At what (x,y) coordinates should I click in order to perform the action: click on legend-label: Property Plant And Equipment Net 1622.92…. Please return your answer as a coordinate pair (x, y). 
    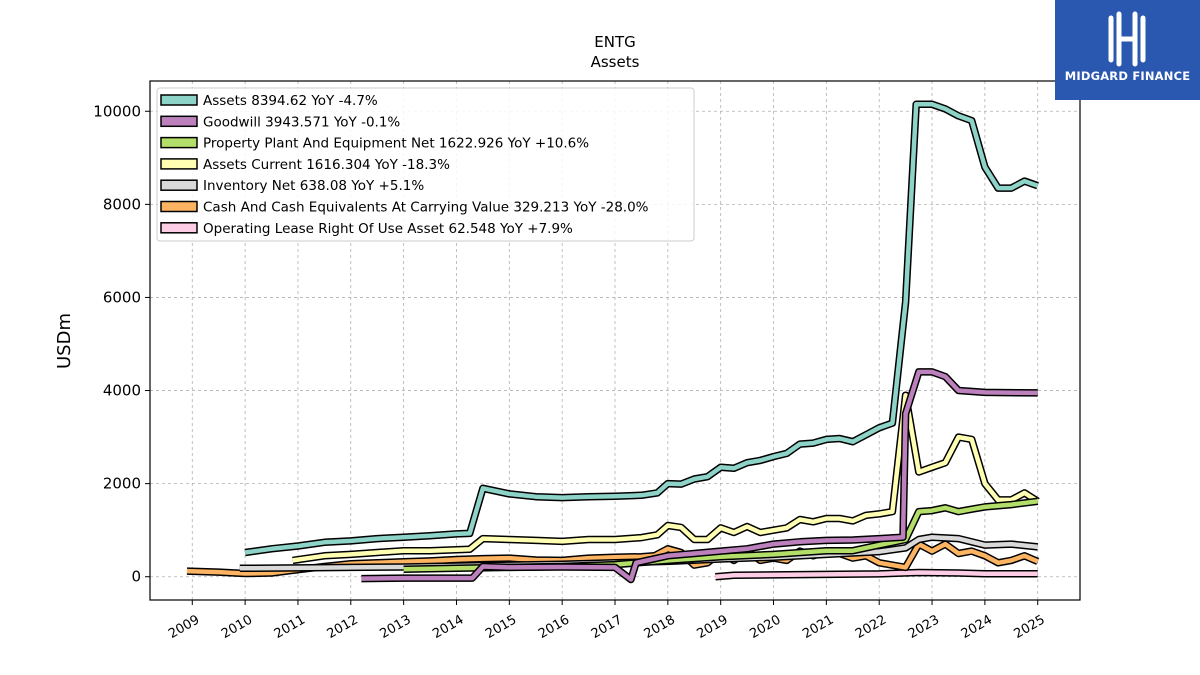
    Looking at the image, I should click on (396, 144).